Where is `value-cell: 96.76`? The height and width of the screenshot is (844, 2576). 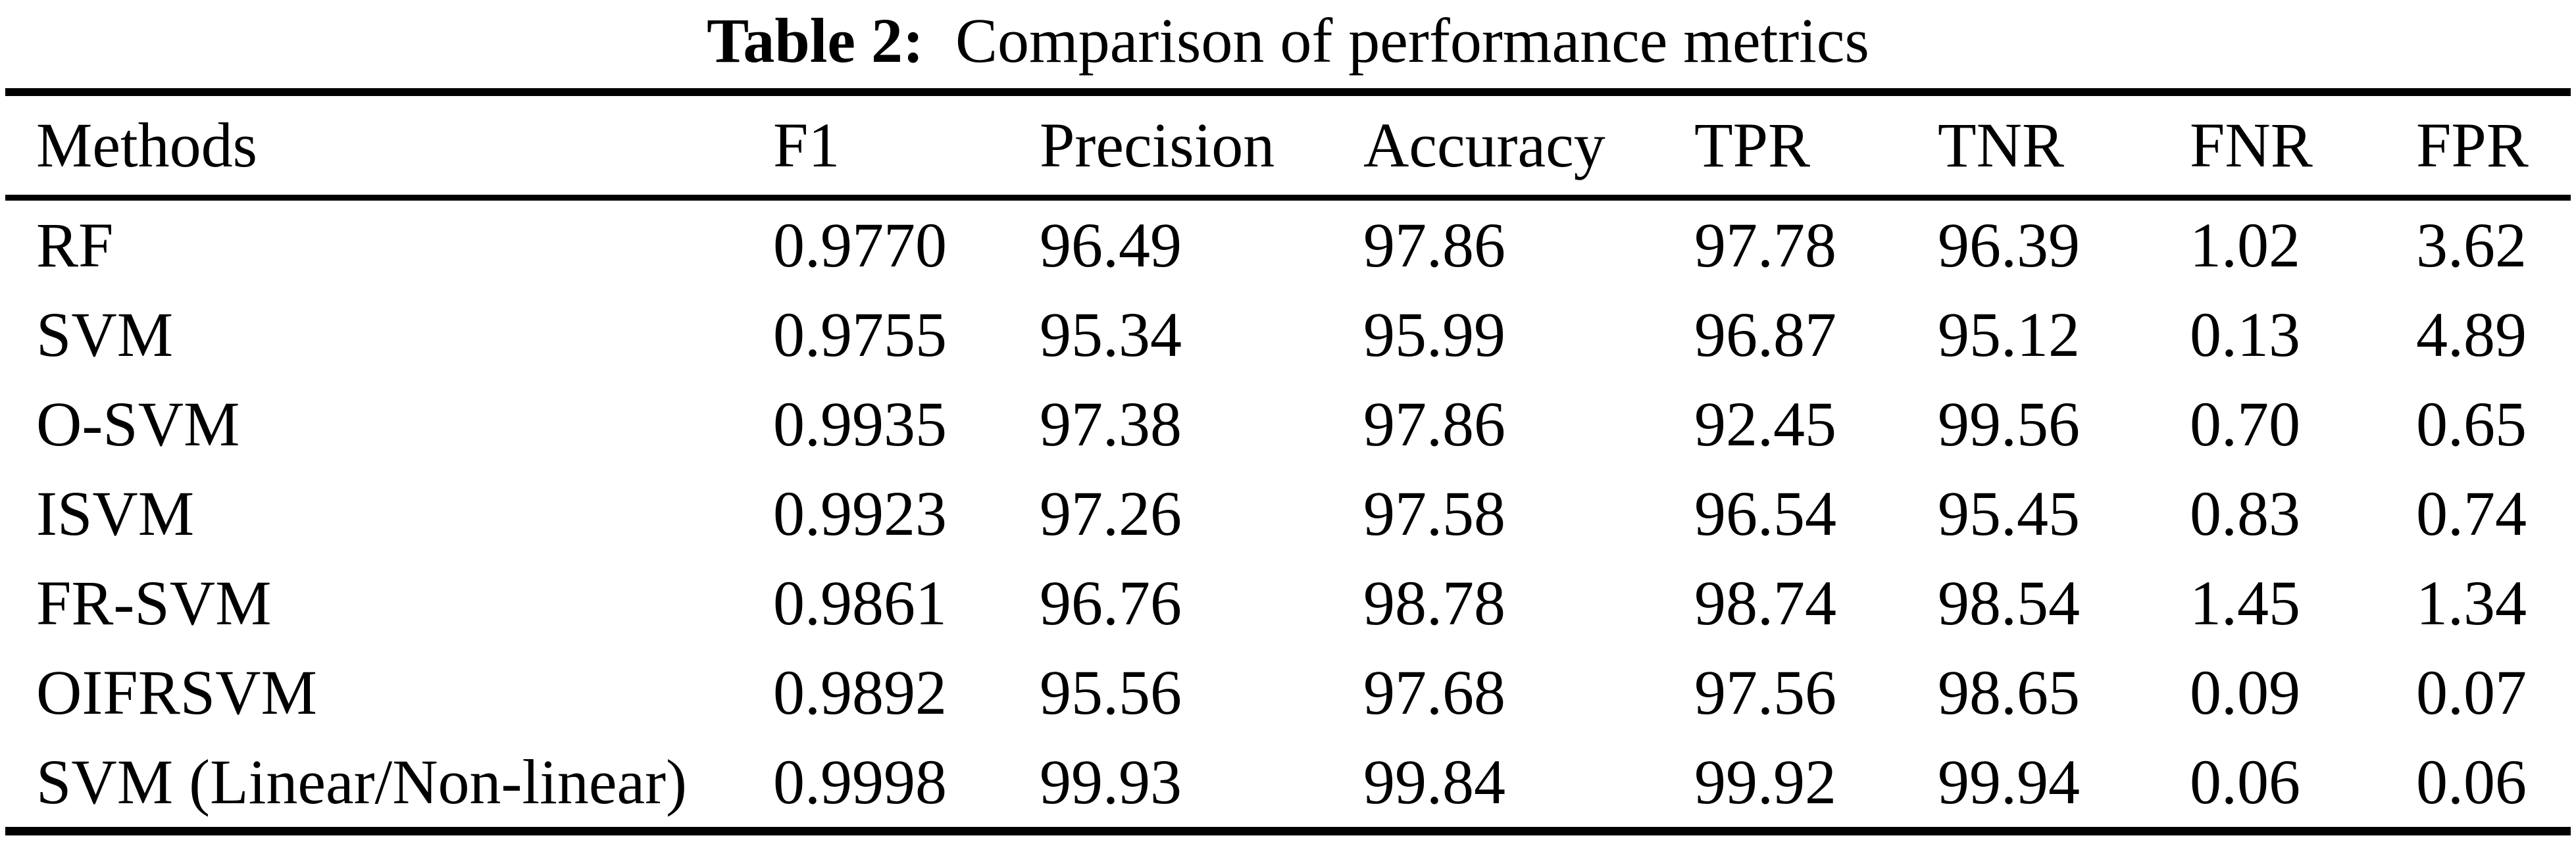
value-cell: 96.76 is located at coordinates (1111, 603).